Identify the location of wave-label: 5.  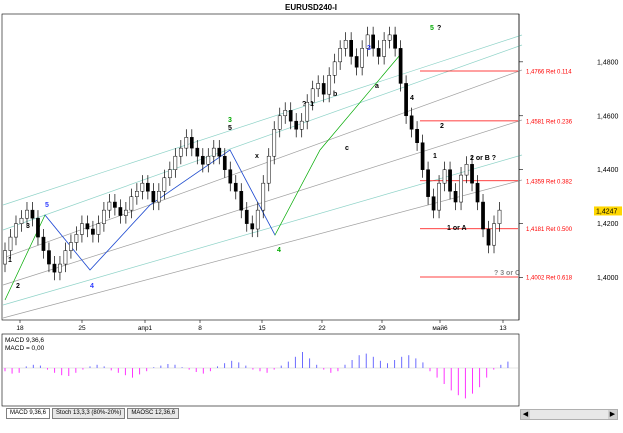
(47, 205).